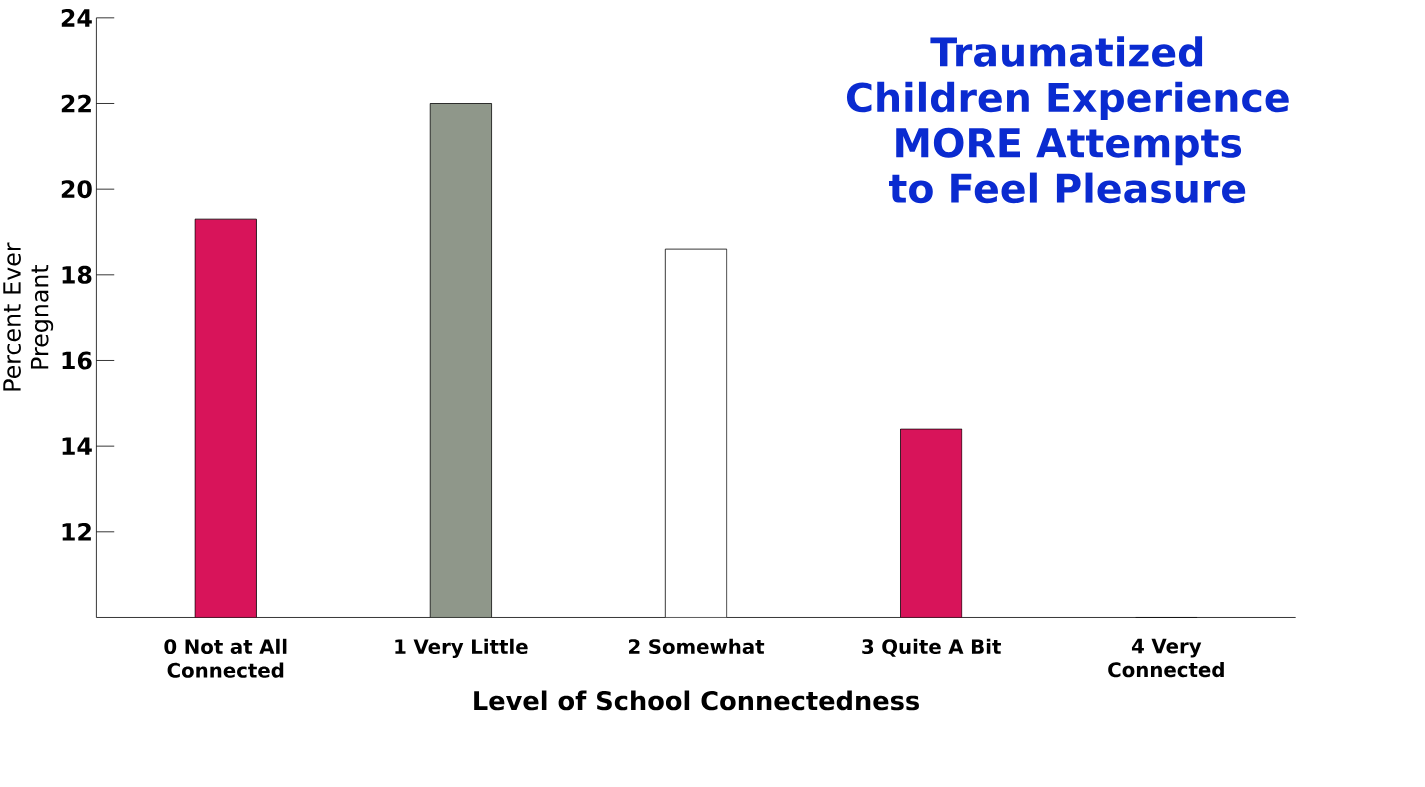 The image size is (1425, 787). Describe the element at coordinates (76, 18) in the screenshot. I see `y-tick-label: 24` at that location.